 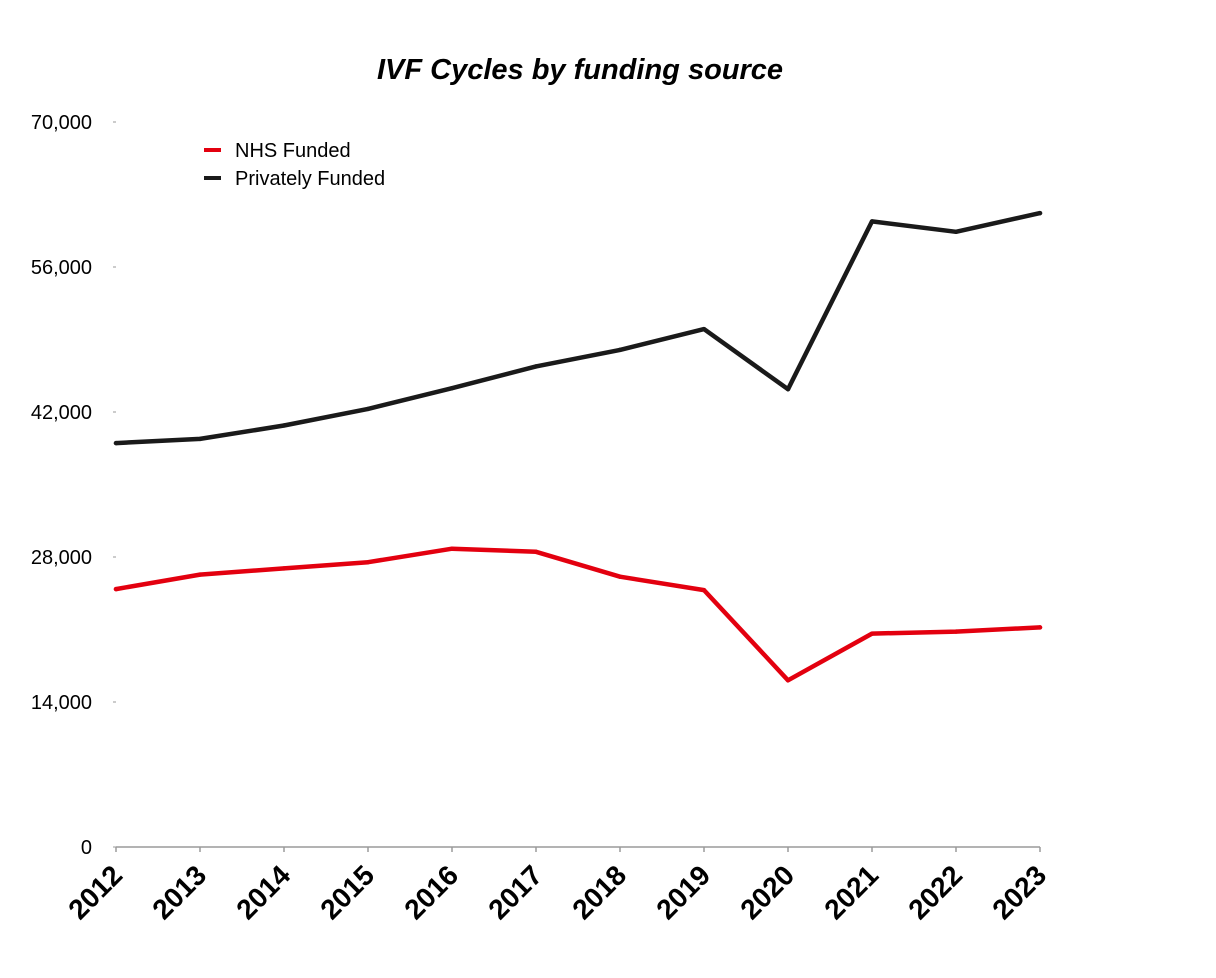 I want to click on x-tick-label: 2013, so click(x=179, y=892).